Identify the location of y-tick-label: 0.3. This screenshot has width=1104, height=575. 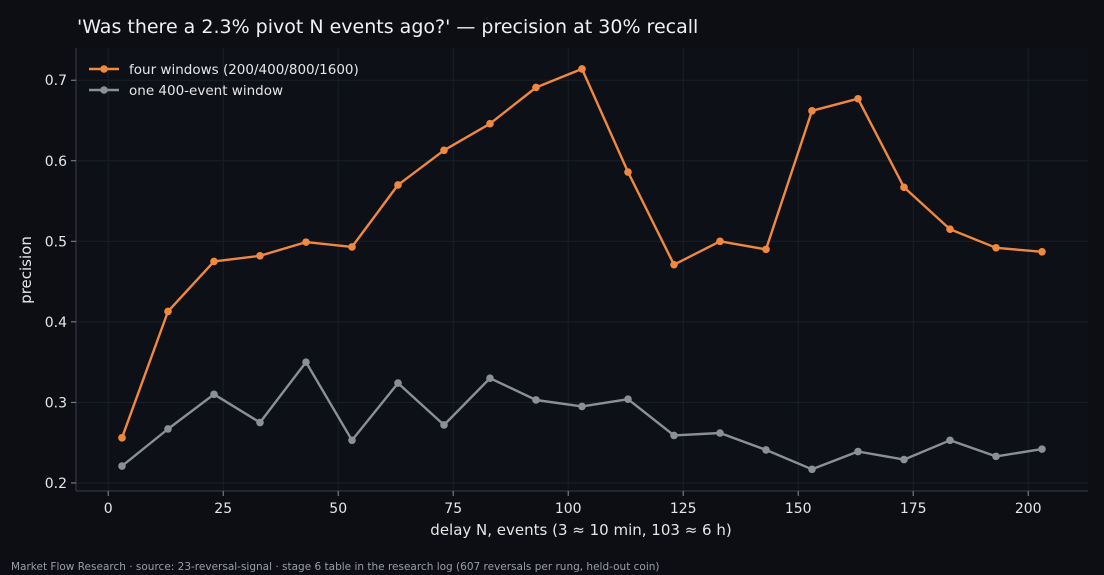
(56, 403).